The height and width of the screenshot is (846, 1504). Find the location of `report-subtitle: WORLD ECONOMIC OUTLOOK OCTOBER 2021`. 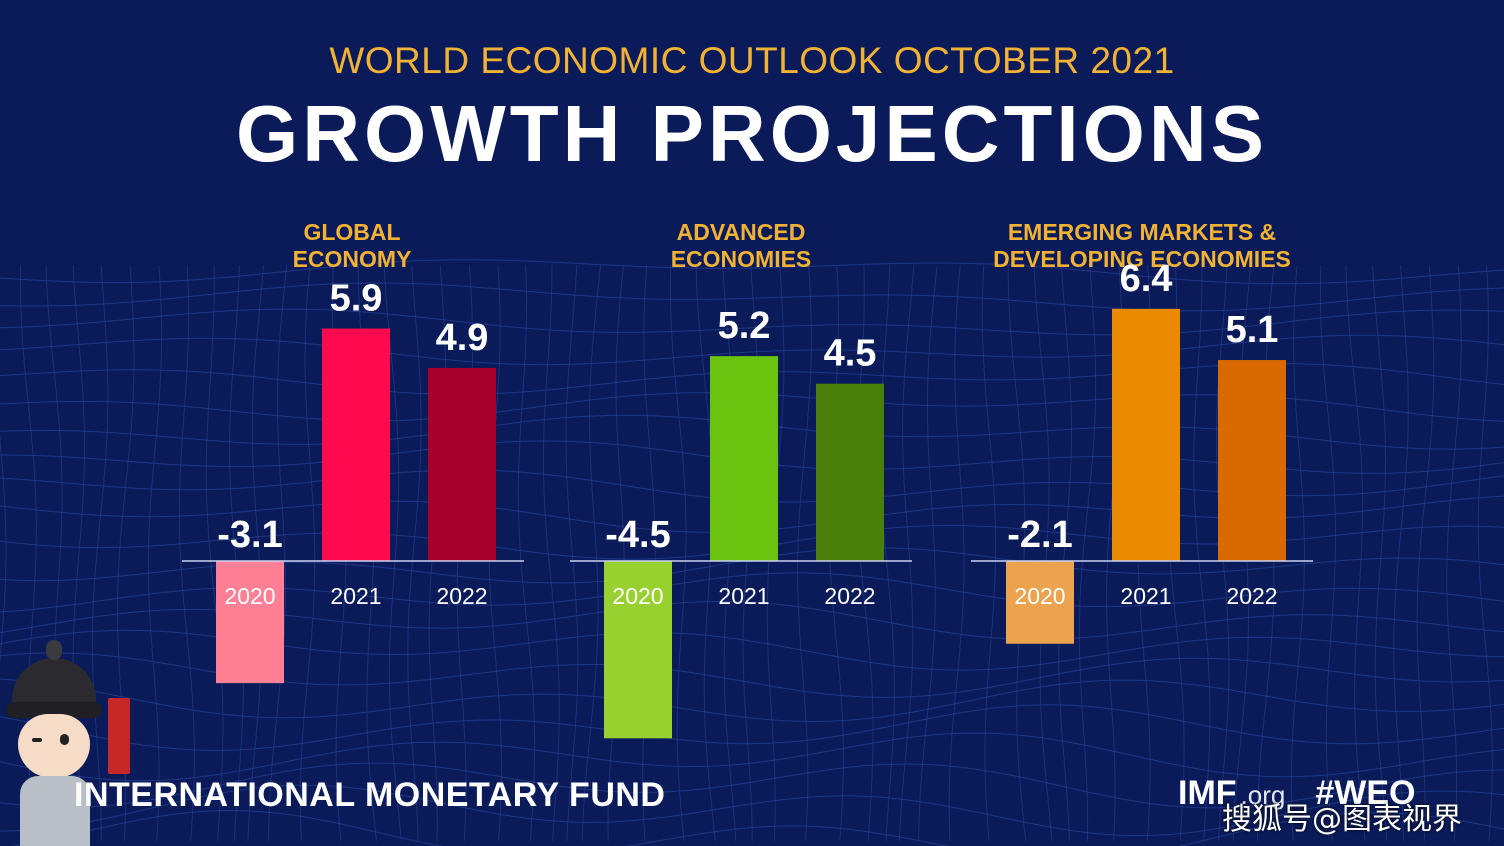

report-subtitle: WORLD ECONOMIC OUTLOOK OCTOBER 2021 is located at coordinates (752, 60).